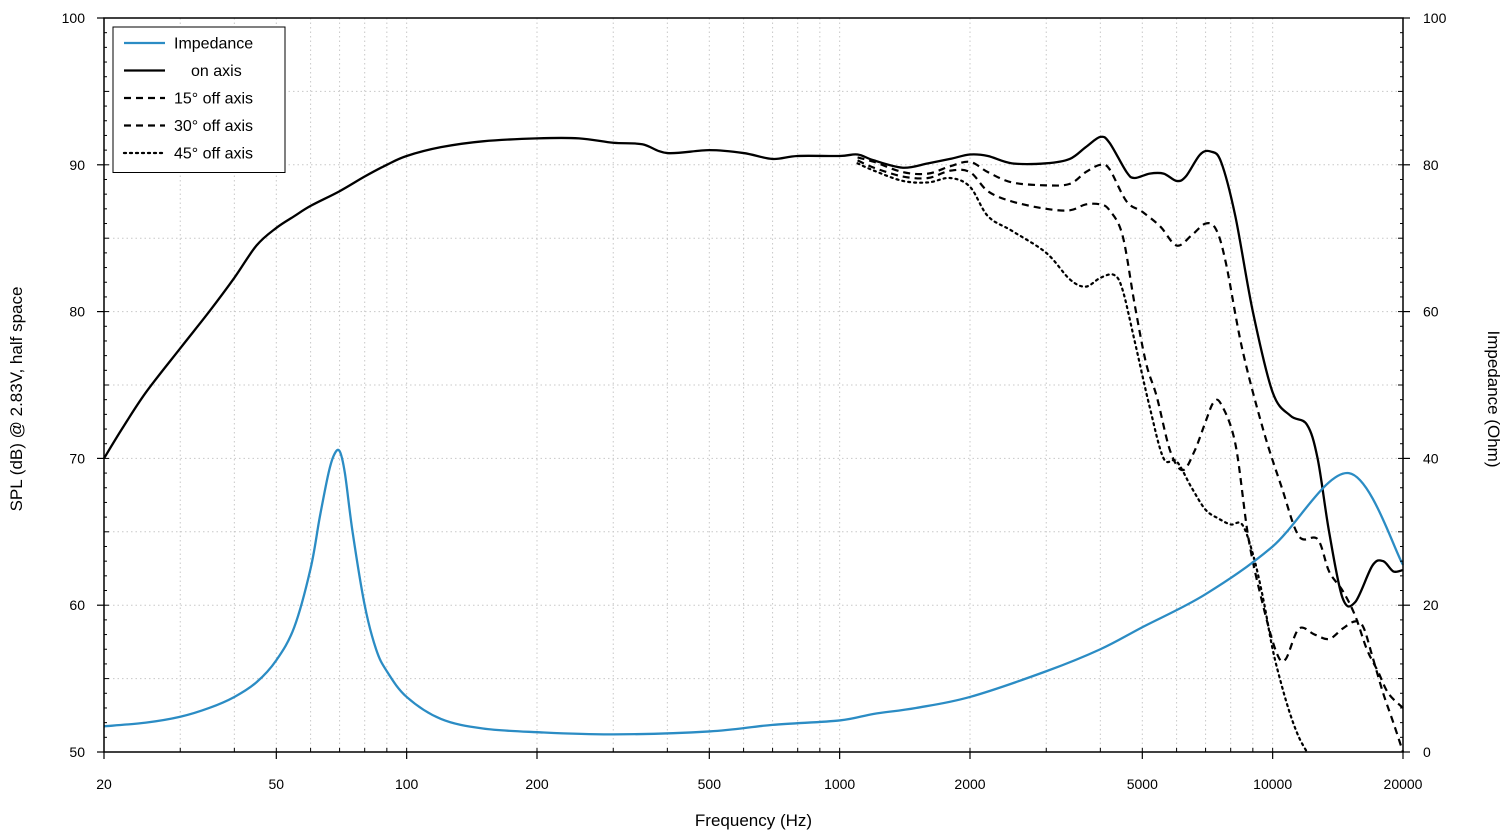 The width and height of the screenshot is (1510, 839). I want to click on x-tick-label: 5000, so click(1142, 784).